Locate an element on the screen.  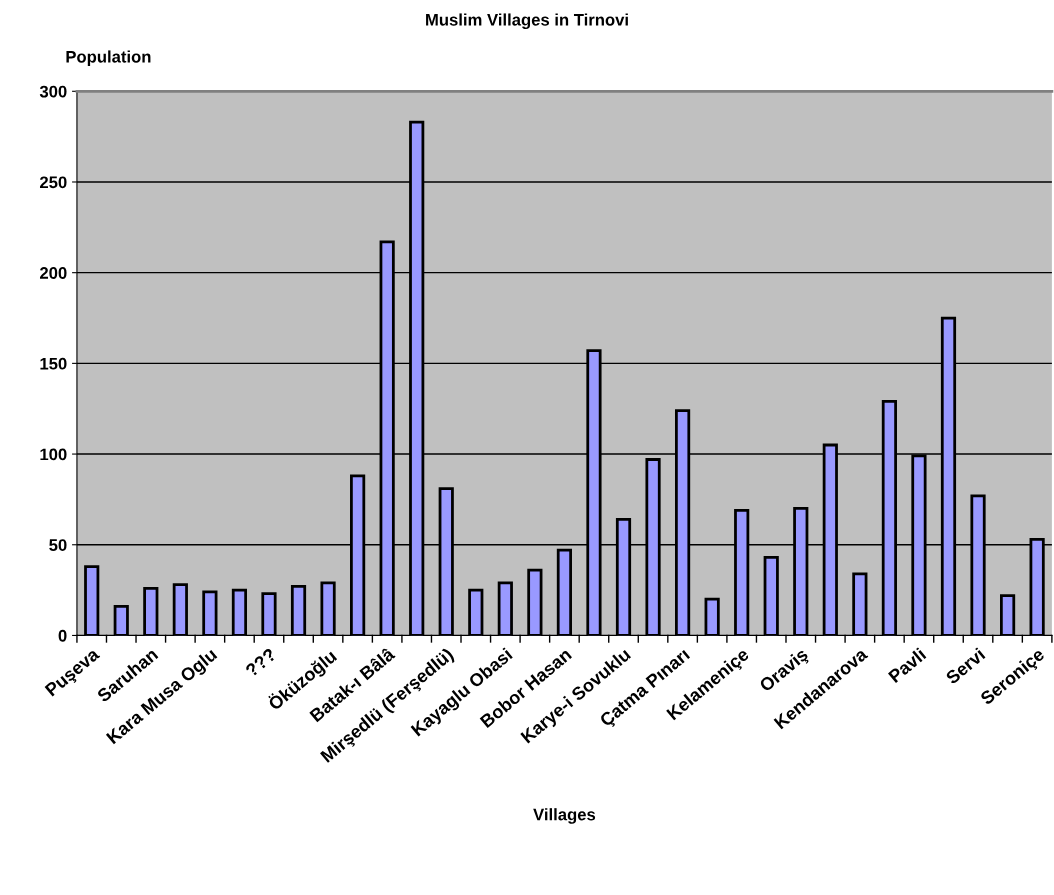
y-tick-label: 250 is located at coordinates (53, 182).